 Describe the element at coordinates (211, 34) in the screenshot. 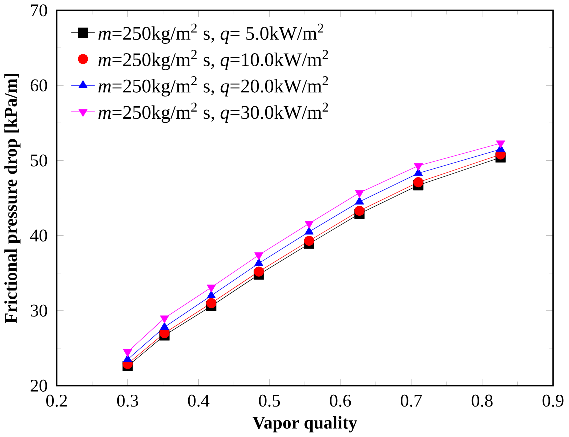

I see `legend-label: m=250kg/m$^{2}$ s, q= 5.0kW/m$^{2}$` at that location.